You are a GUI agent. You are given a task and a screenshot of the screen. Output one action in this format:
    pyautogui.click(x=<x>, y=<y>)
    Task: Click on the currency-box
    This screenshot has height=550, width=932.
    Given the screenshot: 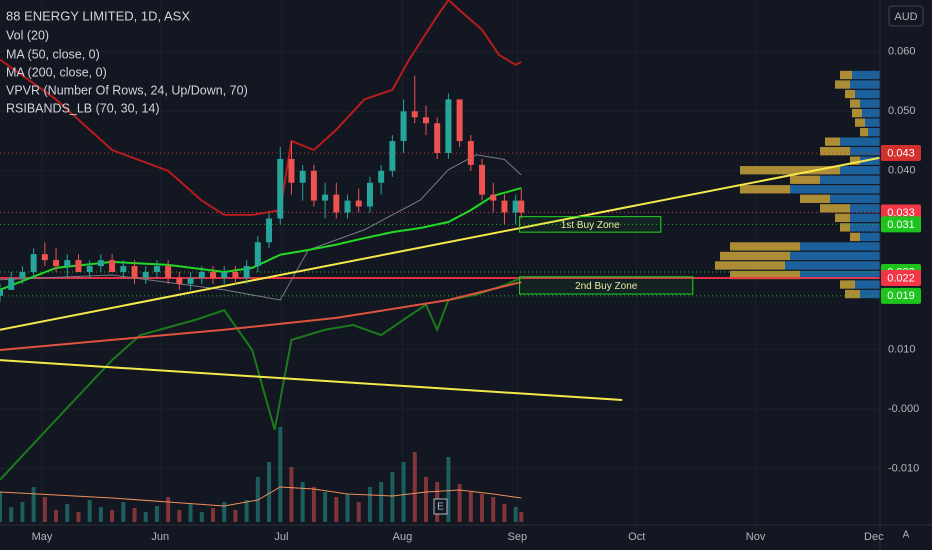 What is the action you would take?
    pyautogui.click(x=906, y=16)
    